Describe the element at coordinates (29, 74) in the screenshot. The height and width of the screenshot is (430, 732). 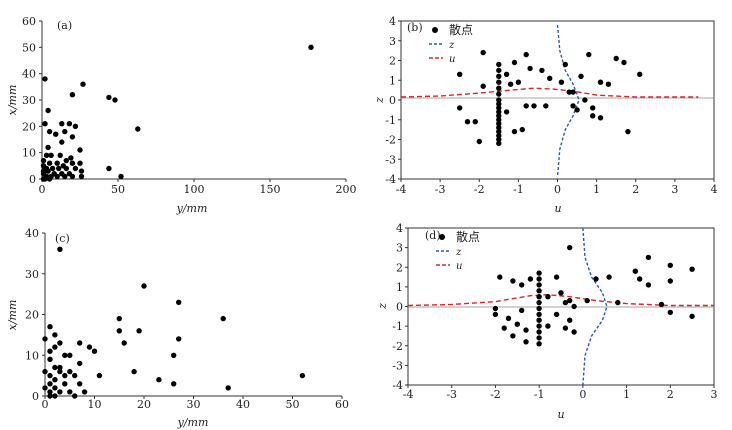
I see `panel-a-ytick-label: 40` at that location.